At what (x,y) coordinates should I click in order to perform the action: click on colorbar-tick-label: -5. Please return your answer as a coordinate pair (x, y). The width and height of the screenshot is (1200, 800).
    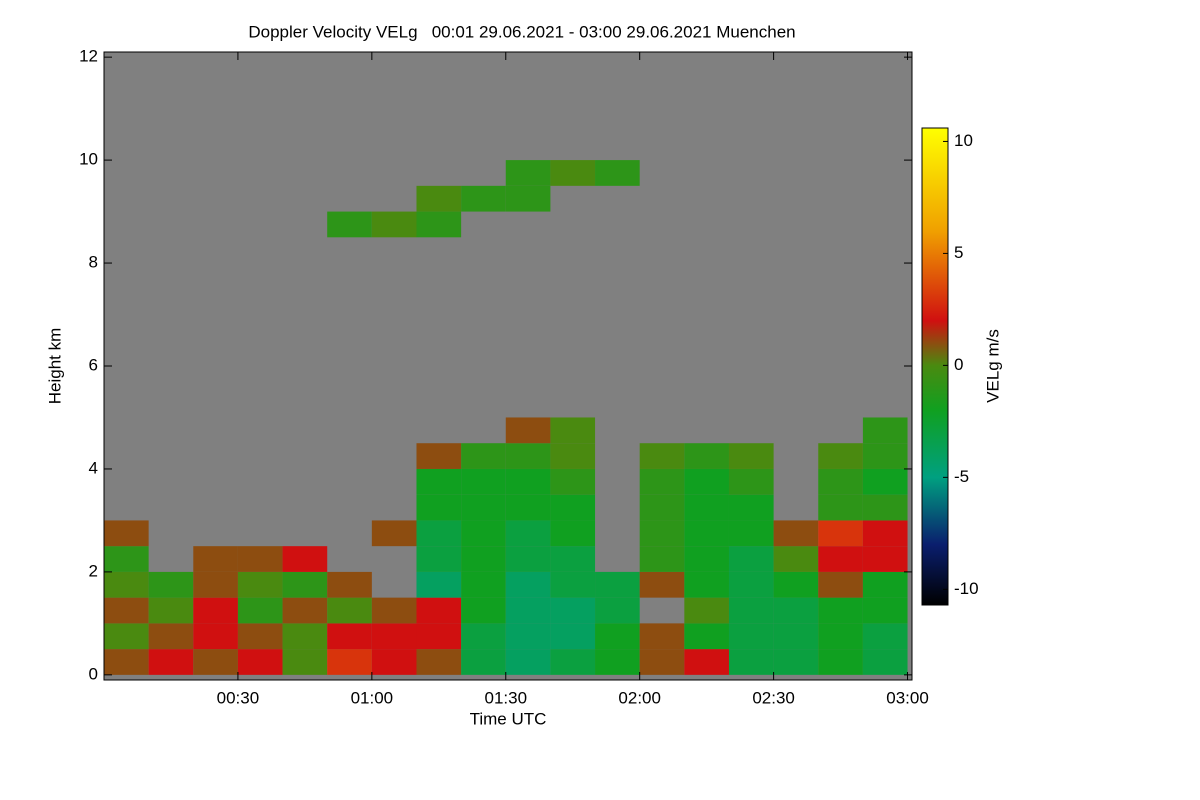
    Looking at the image, I should click on (961, 476).